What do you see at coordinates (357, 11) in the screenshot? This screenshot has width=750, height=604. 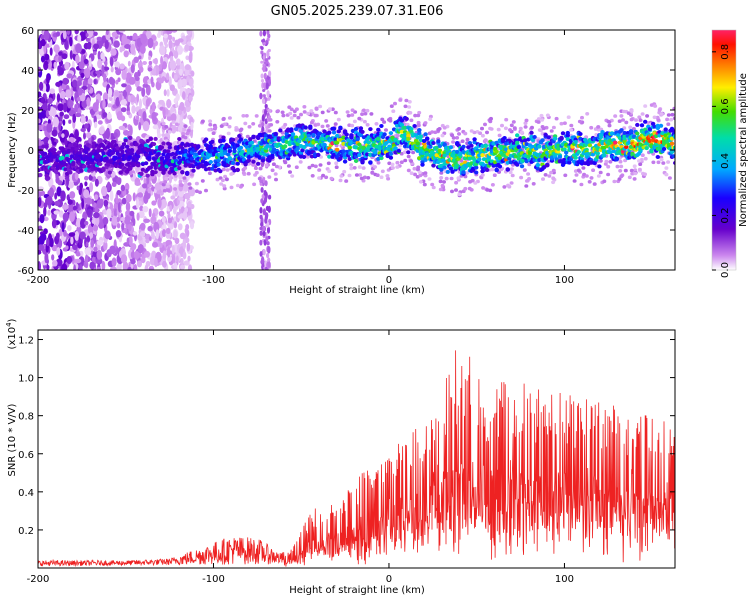 I see `figure-title: GN05.2025.239.07.31.E06` at bounding box center [357, 11].